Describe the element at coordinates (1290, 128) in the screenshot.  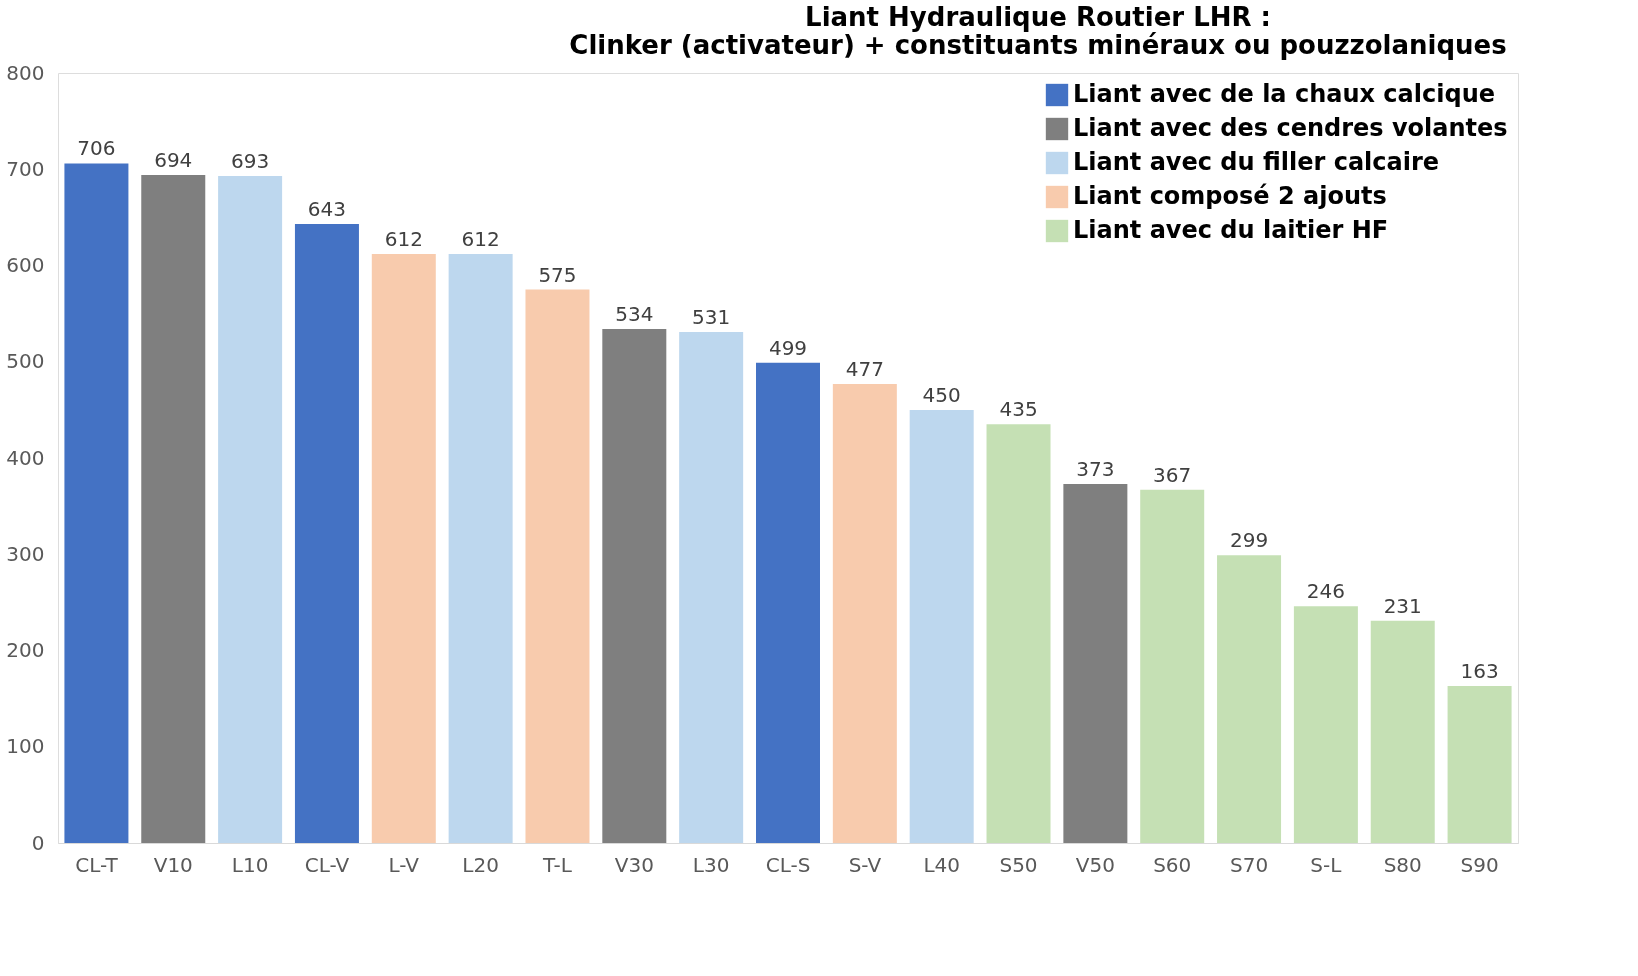
I see `legend-label: Liant avec des cendres volantes` at that location.